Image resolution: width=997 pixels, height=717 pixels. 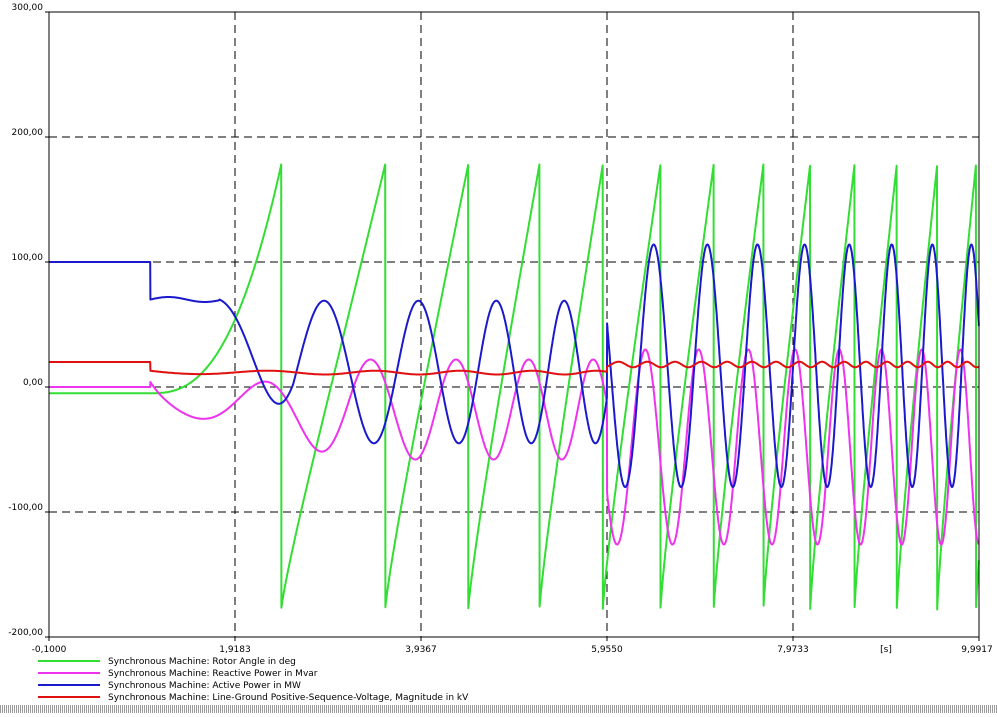 I want to click on y-tick-label: 100,00, so click(x=28, y=258).